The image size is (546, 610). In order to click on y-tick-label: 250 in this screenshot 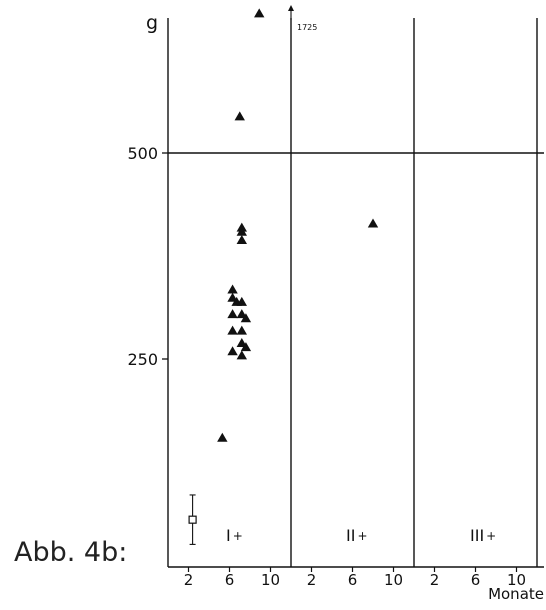, I will do `click(142, 359)`.